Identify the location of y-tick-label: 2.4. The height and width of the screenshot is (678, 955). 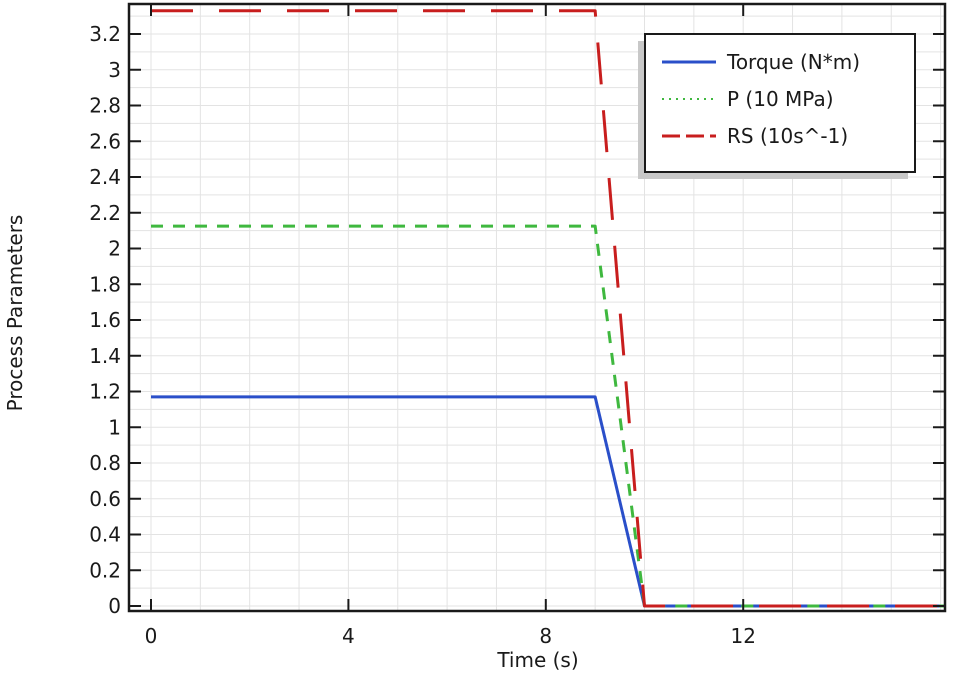
(105, 177).